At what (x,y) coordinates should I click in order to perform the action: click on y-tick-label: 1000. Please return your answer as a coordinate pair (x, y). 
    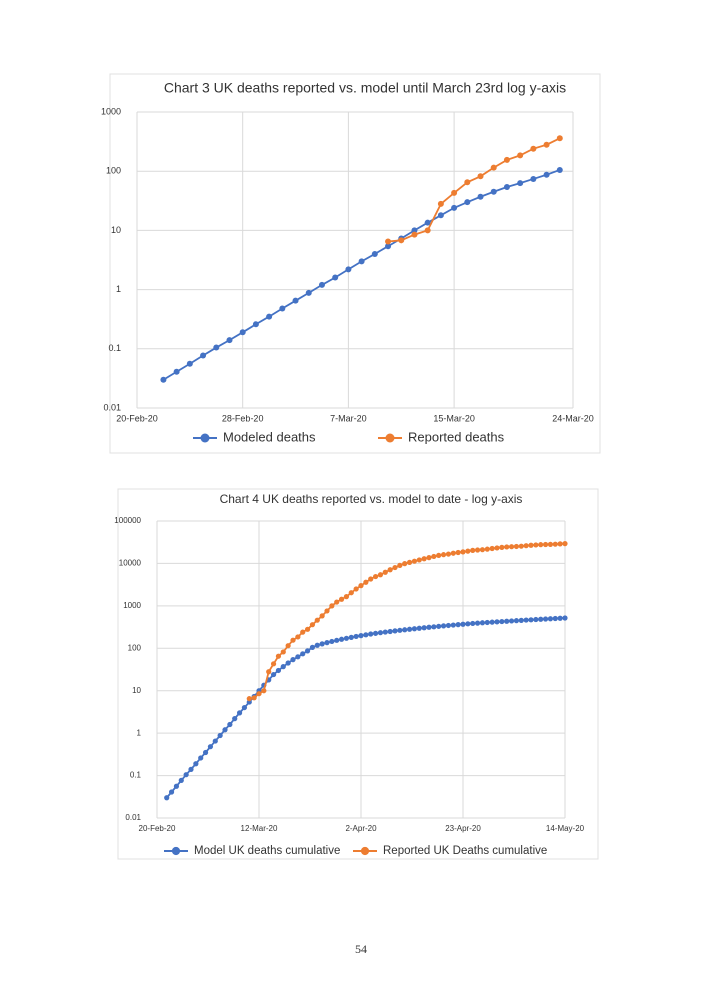
    Looking at the image, I should click on (132, 605).